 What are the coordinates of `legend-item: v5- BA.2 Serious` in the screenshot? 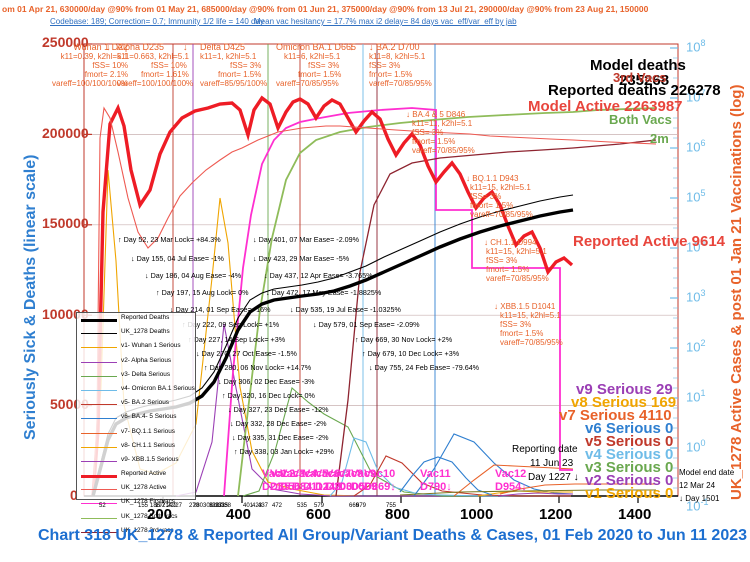 It's located at (136, 405).